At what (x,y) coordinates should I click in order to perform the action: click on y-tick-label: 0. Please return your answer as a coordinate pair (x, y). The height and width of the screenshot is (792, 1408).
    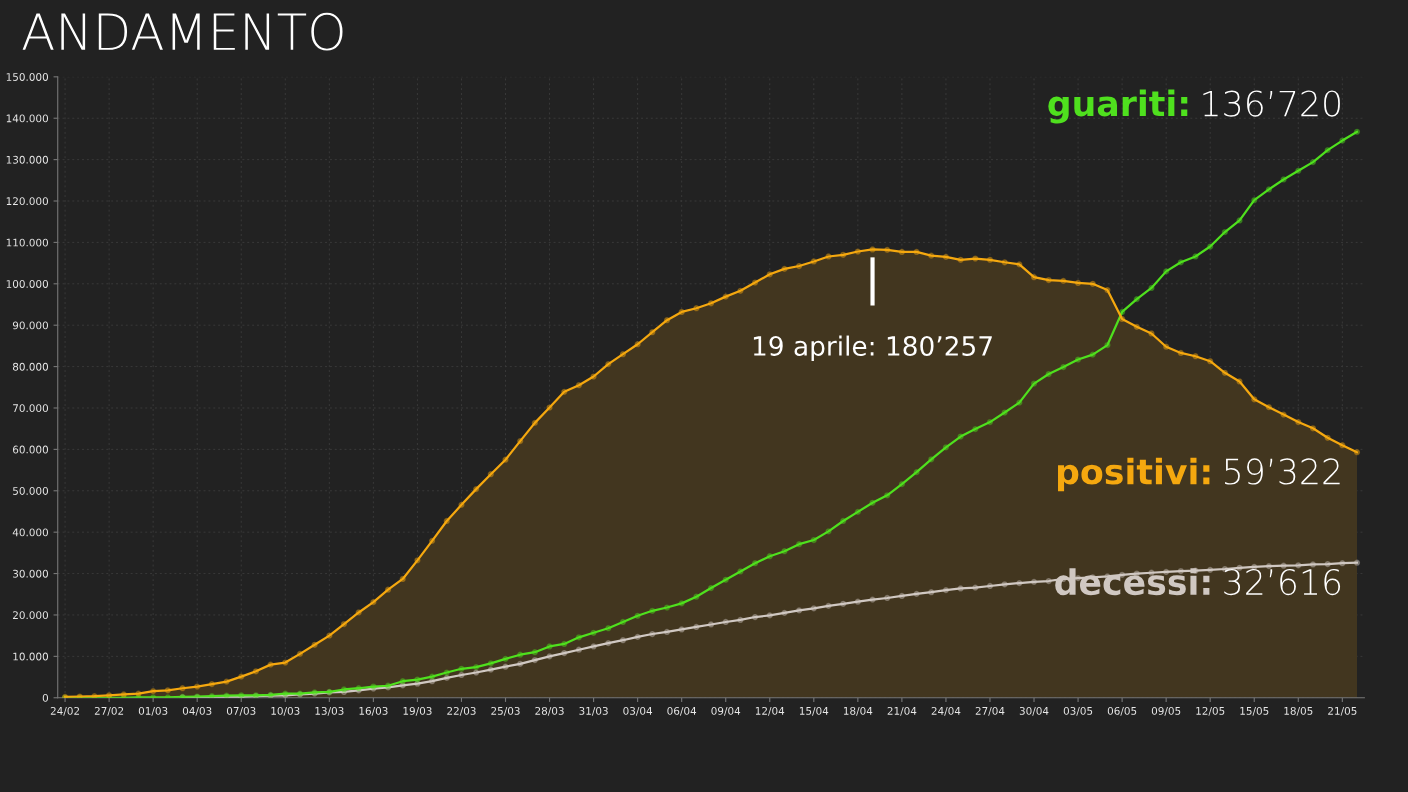
    Looking at the image, I should click on (45, 697).